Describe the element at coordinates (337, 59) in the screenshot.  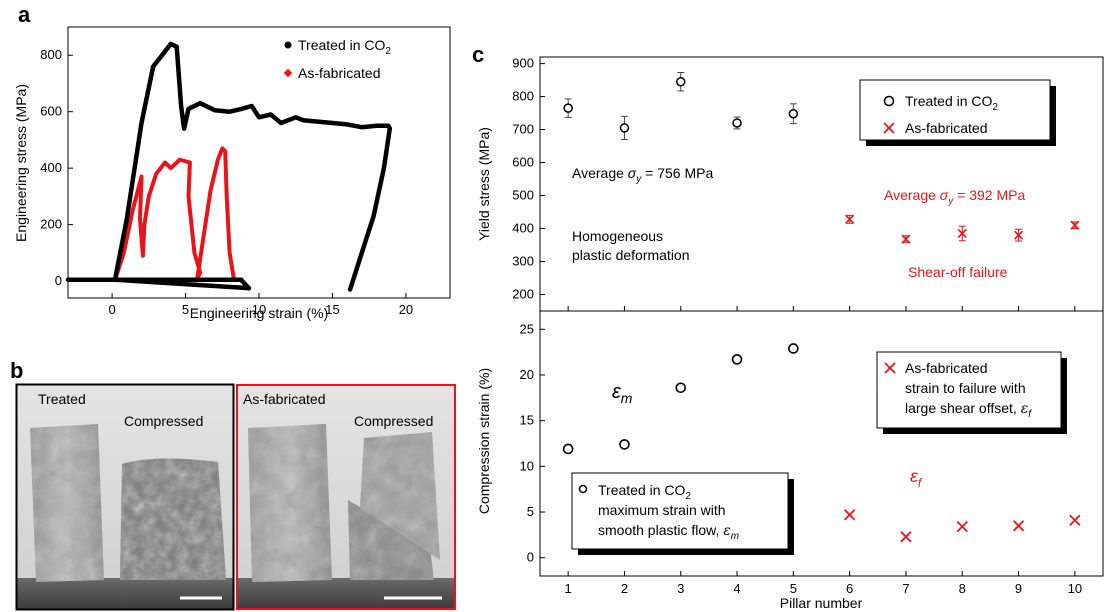
I see `panel-a-legend: Treated in CO2 As-fabricated` at that location.